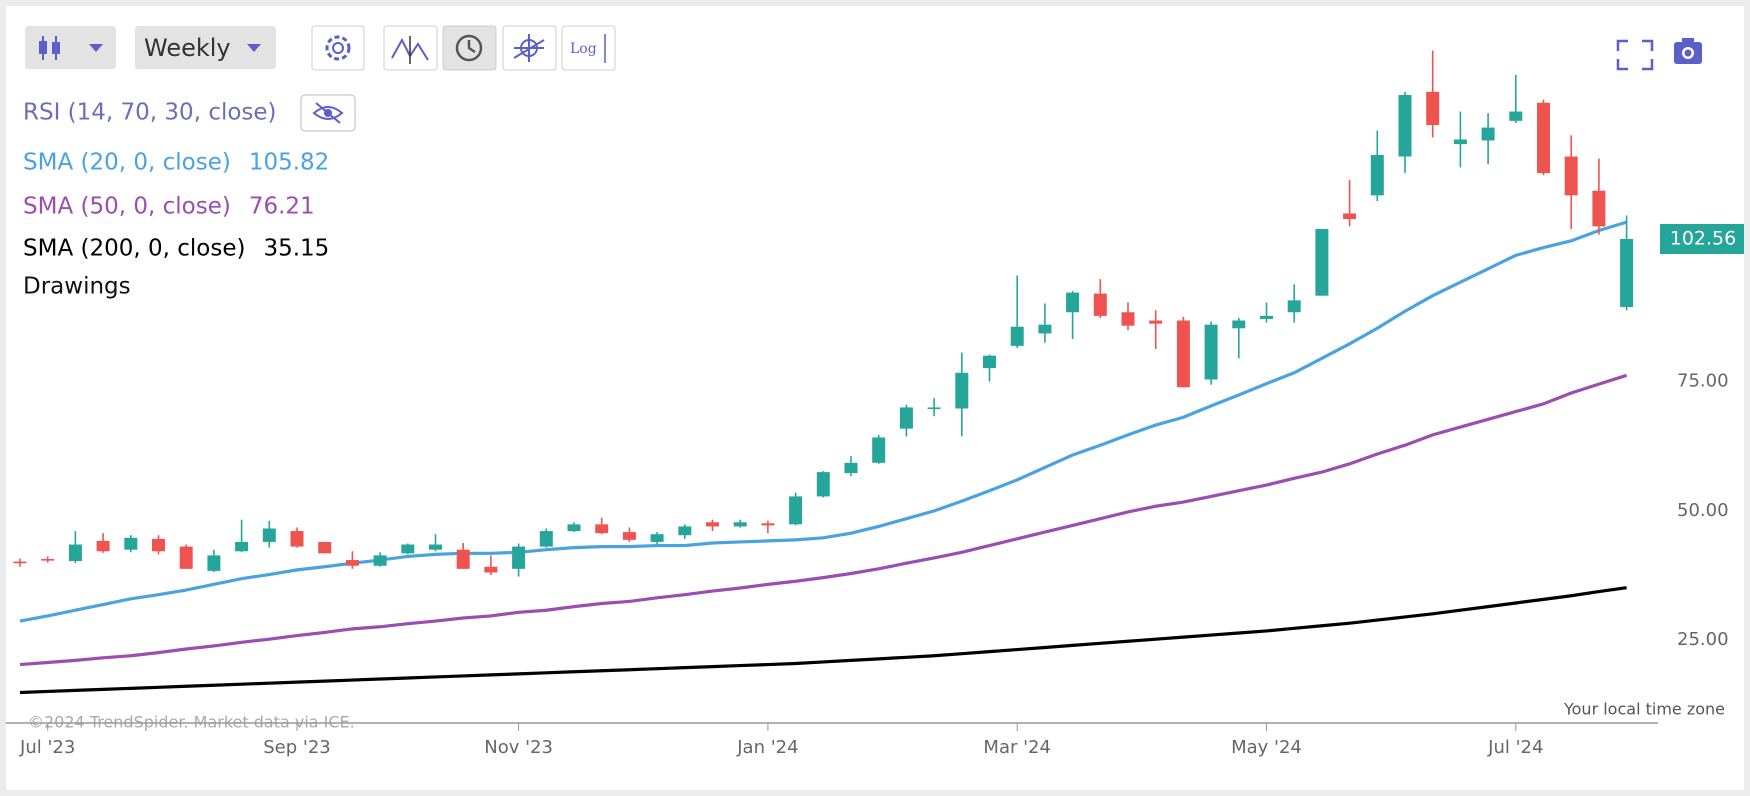 The image size is (1750, 796). What do you see at coordinates (297, 747) in the screenshot?
I see `x-tick-label: Sep '23` at bounding box center [297, 747].